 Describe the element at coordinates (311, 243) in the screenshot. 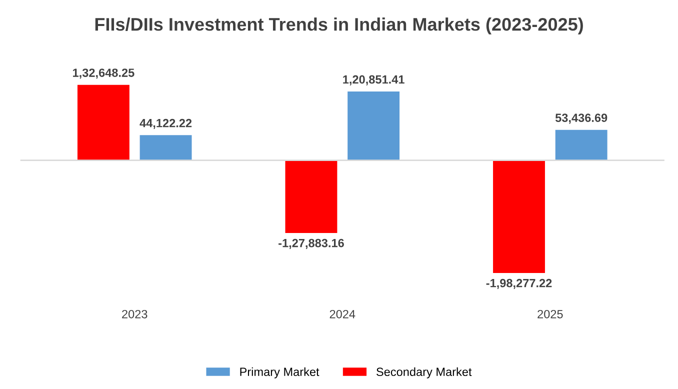

I see `data-label: -1,27,883.16` at that location.